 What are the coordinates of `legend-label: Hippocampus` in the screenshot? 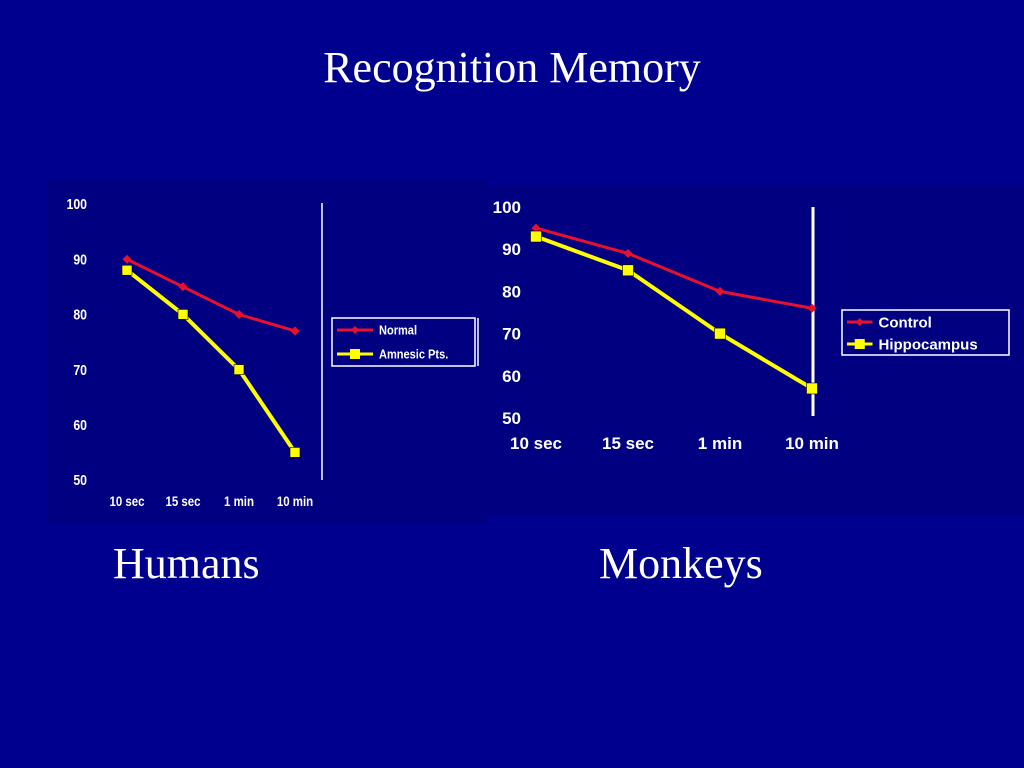 It's located at (928, 344).